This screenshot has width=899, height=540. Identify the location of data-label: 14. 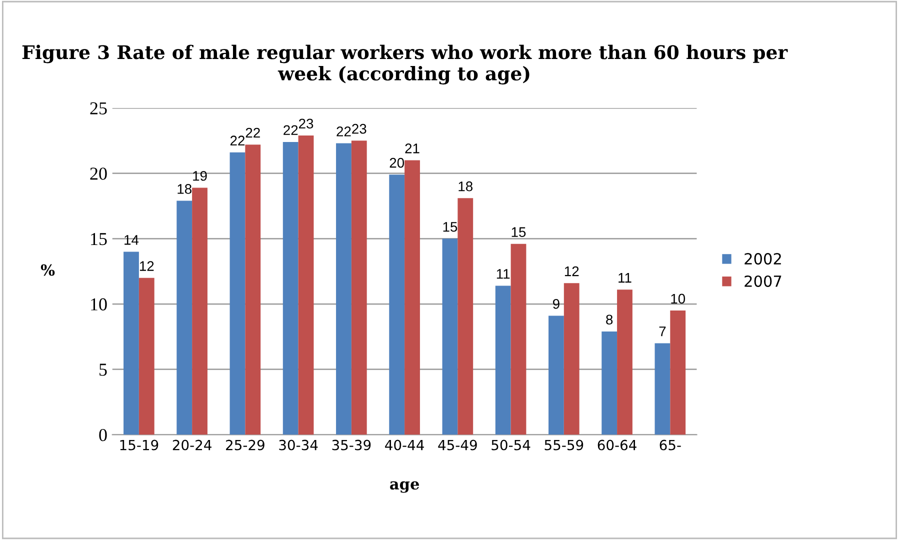
(131, 240).